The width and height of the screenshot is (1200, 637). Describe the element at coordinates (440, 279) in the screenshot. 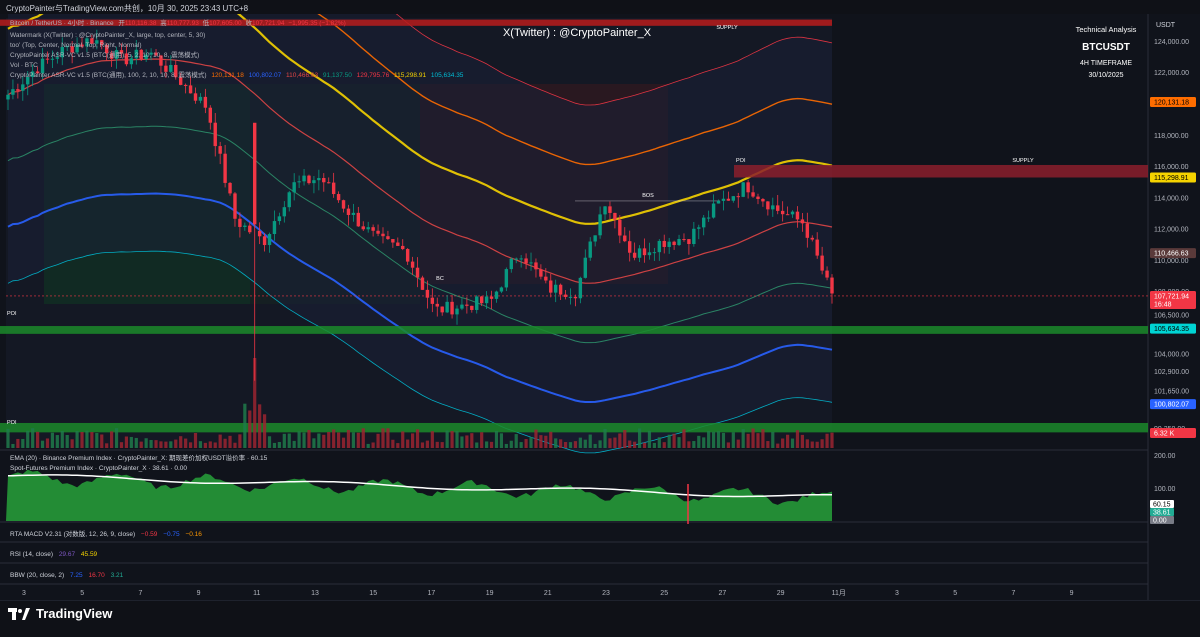

I see `bc-label: BC` at that location.